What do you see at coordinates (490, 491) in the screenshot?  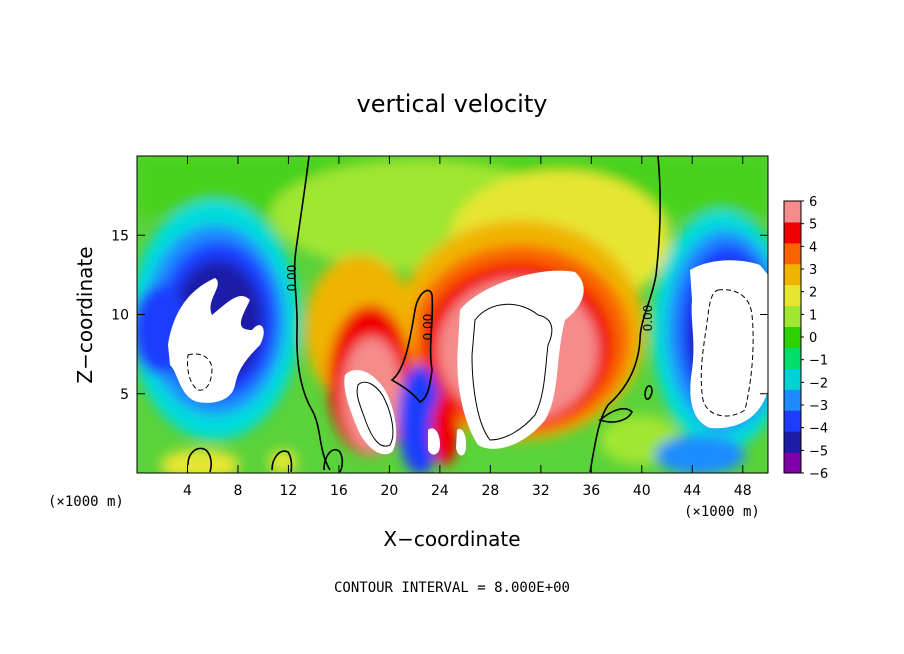 I see `x-tick-label: 28` at bounding box center [490, 491].